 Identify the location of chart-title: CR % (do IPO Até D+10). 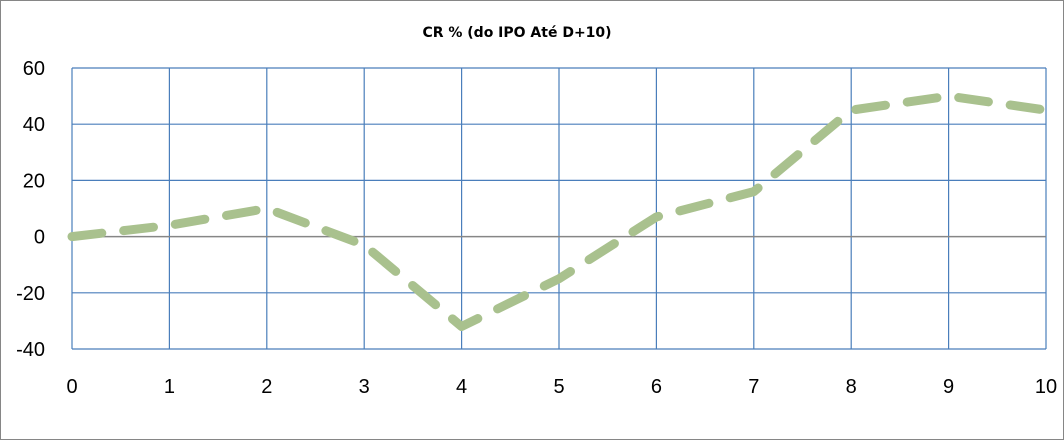
(516, 33).